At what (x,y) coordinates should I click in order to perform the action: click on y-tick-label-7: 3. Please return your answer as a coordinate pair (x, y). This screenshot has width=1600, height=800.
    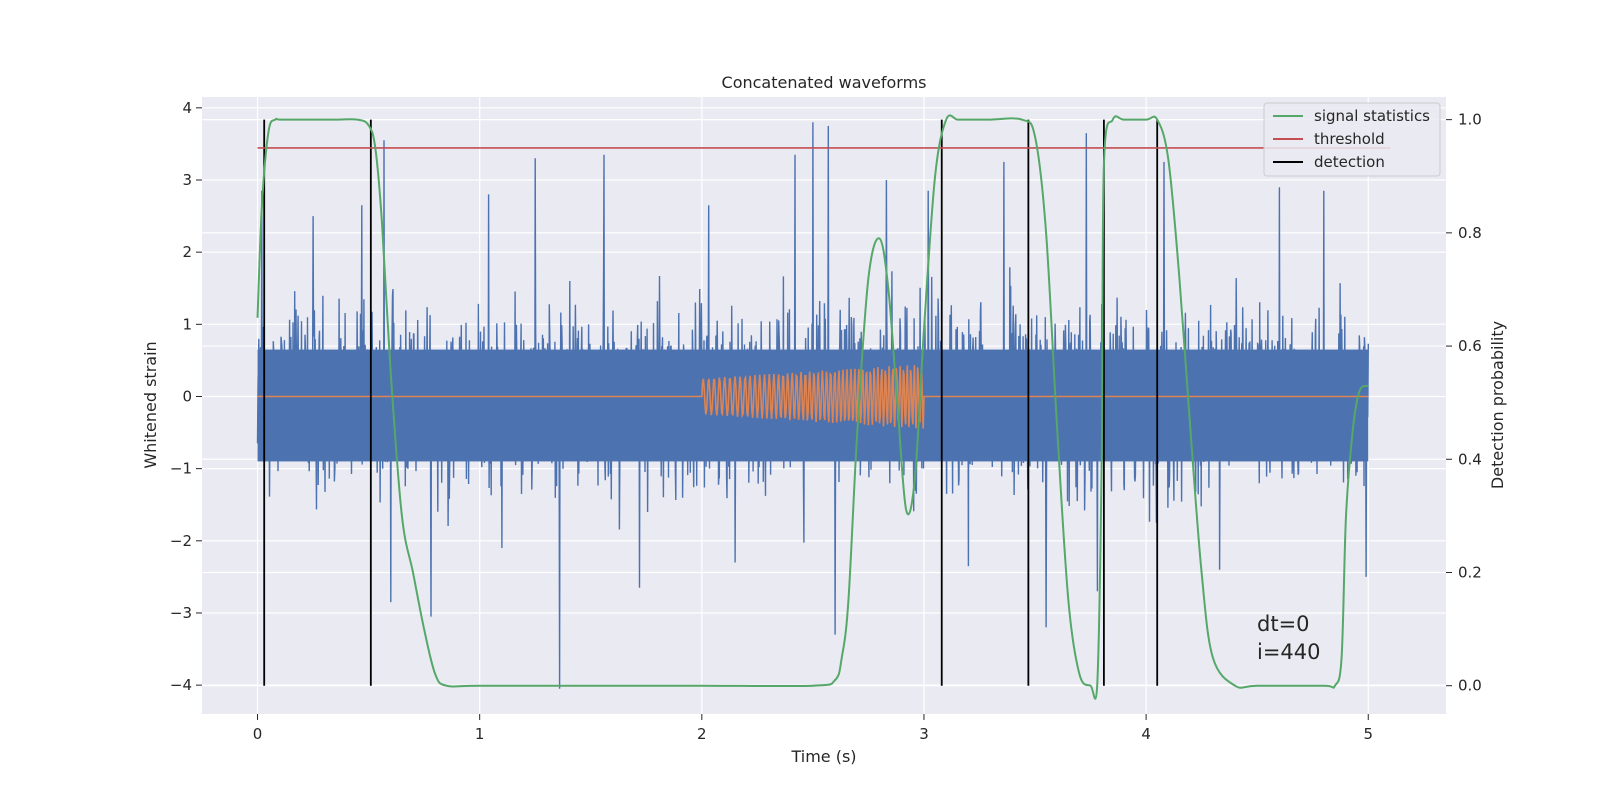
    Looking at the image, I should click on (187, 180).